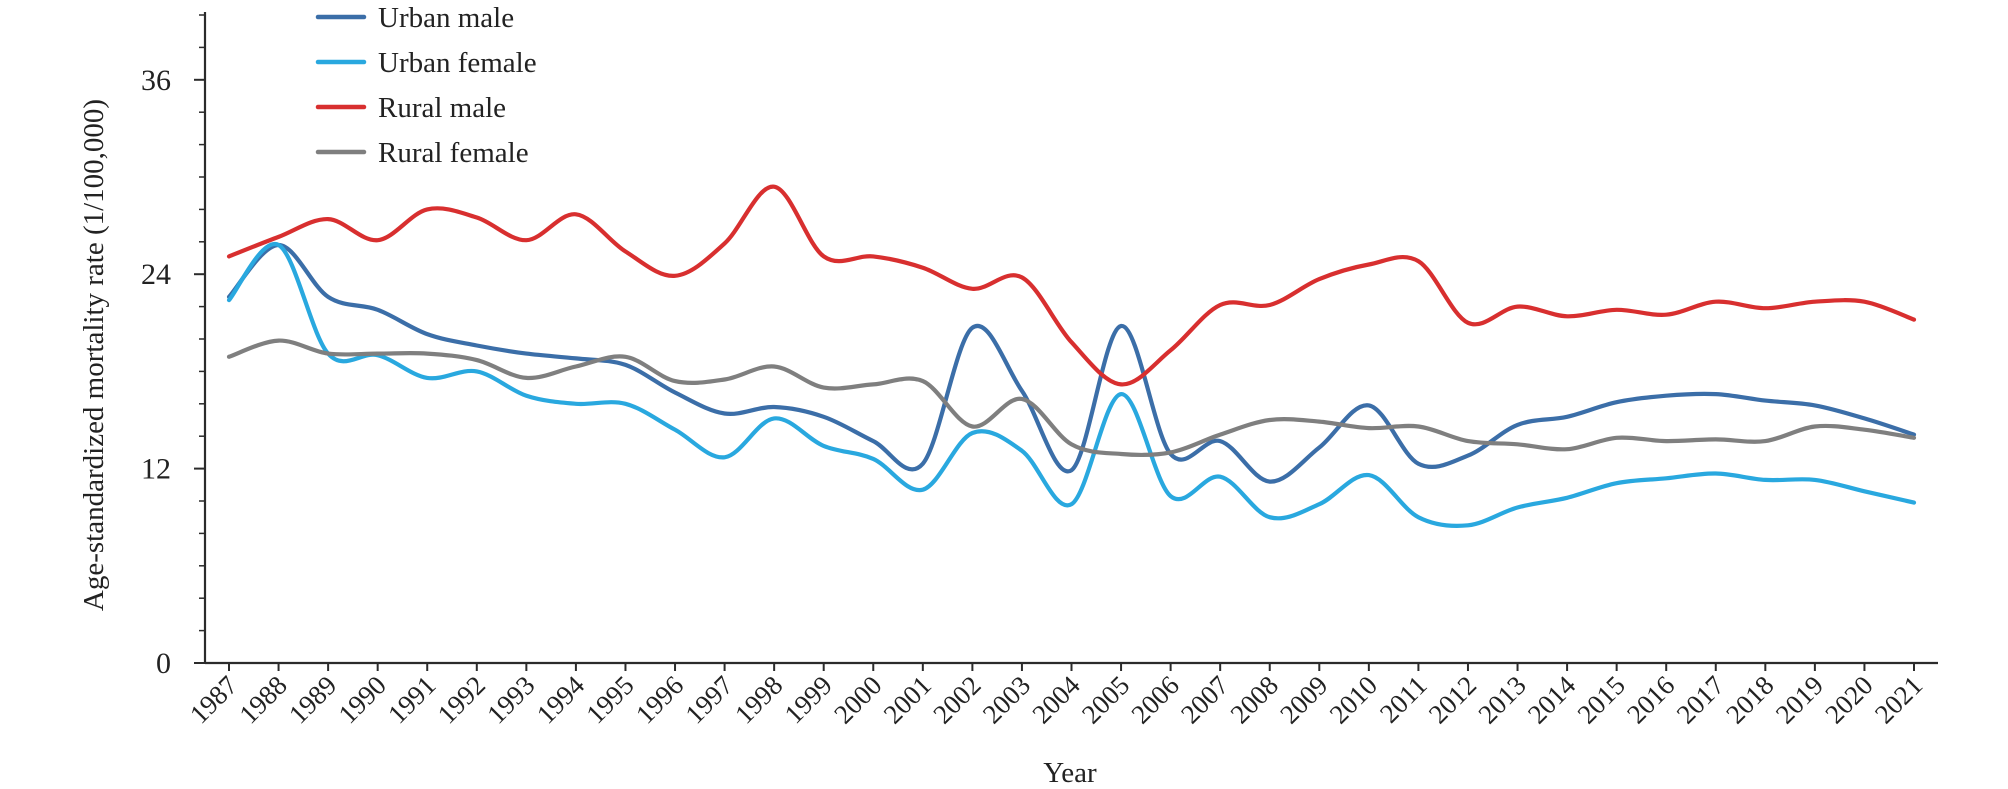 This screenshot has height=789, width=2008. I want to click on x-tick-label: 1999, so click(808, 699).